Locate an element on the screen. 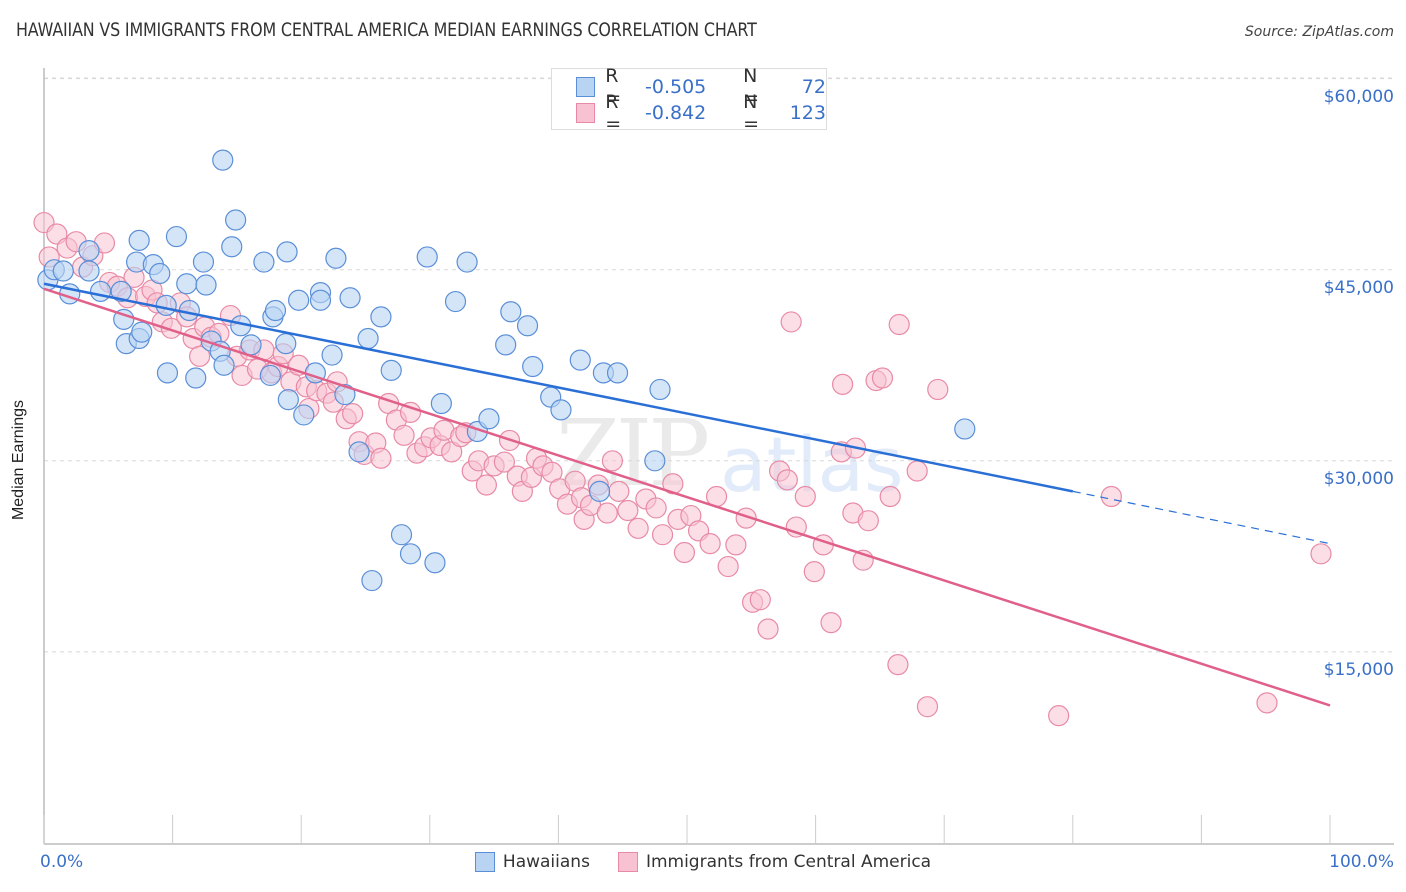  y-tick-label: $45,000 is located at coordinates (1358, 287).